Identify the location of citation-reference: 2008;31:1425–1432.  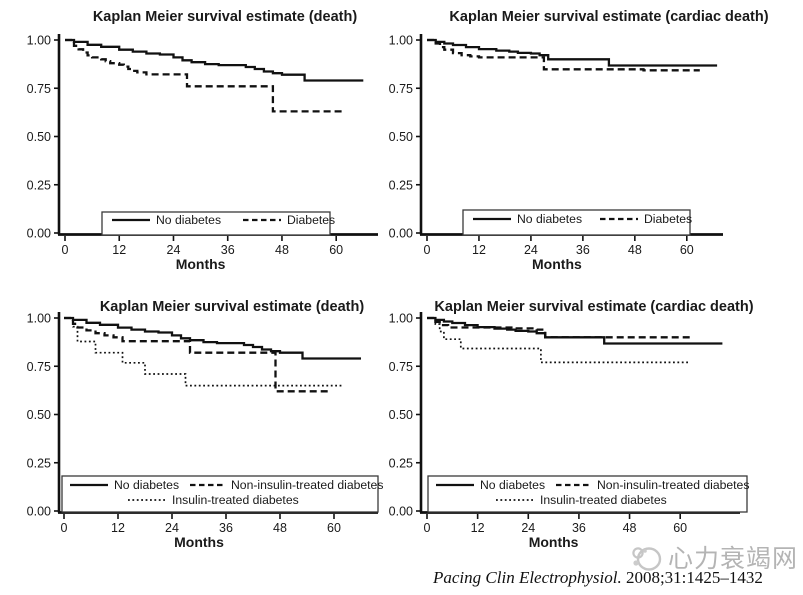
(692, 577).